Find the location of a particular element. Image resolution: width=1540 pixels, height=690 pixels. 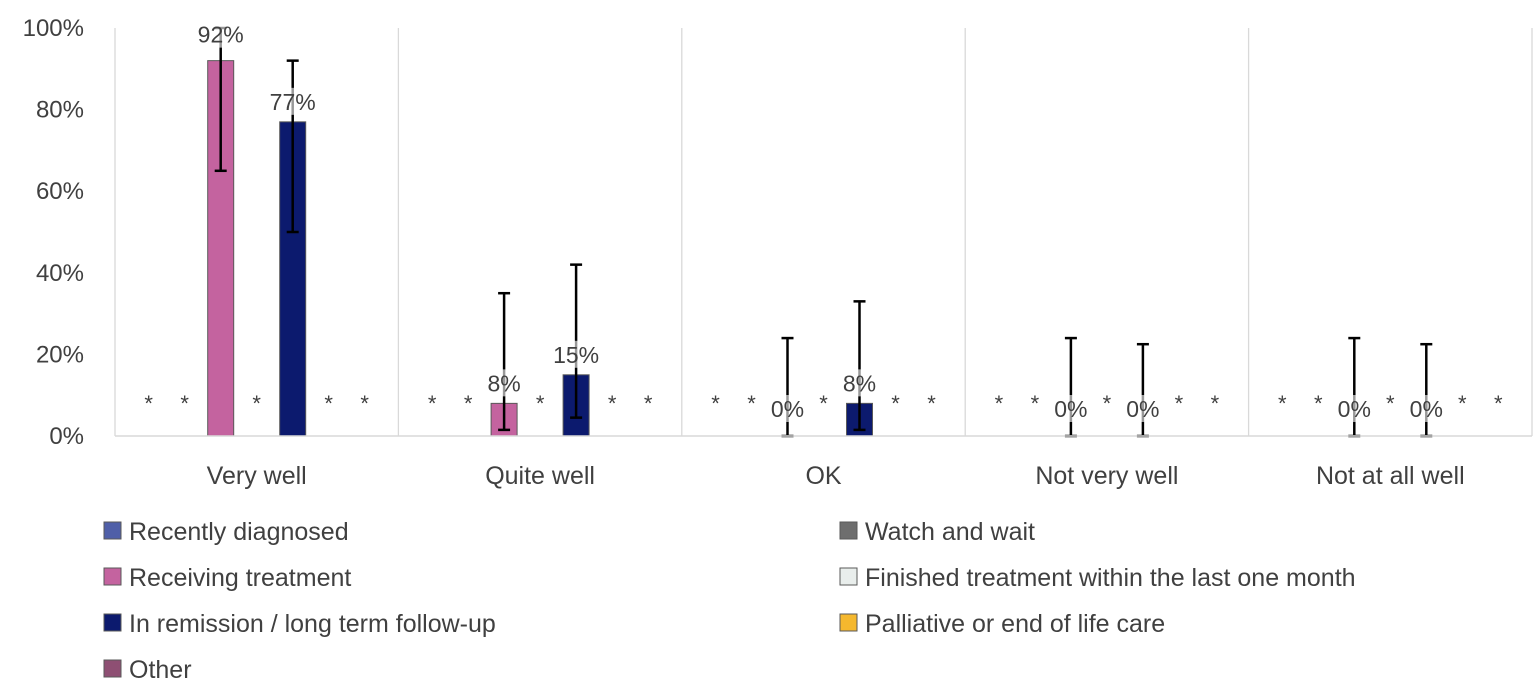

y-tick-label: 40% is located at coordinates (60, 273).